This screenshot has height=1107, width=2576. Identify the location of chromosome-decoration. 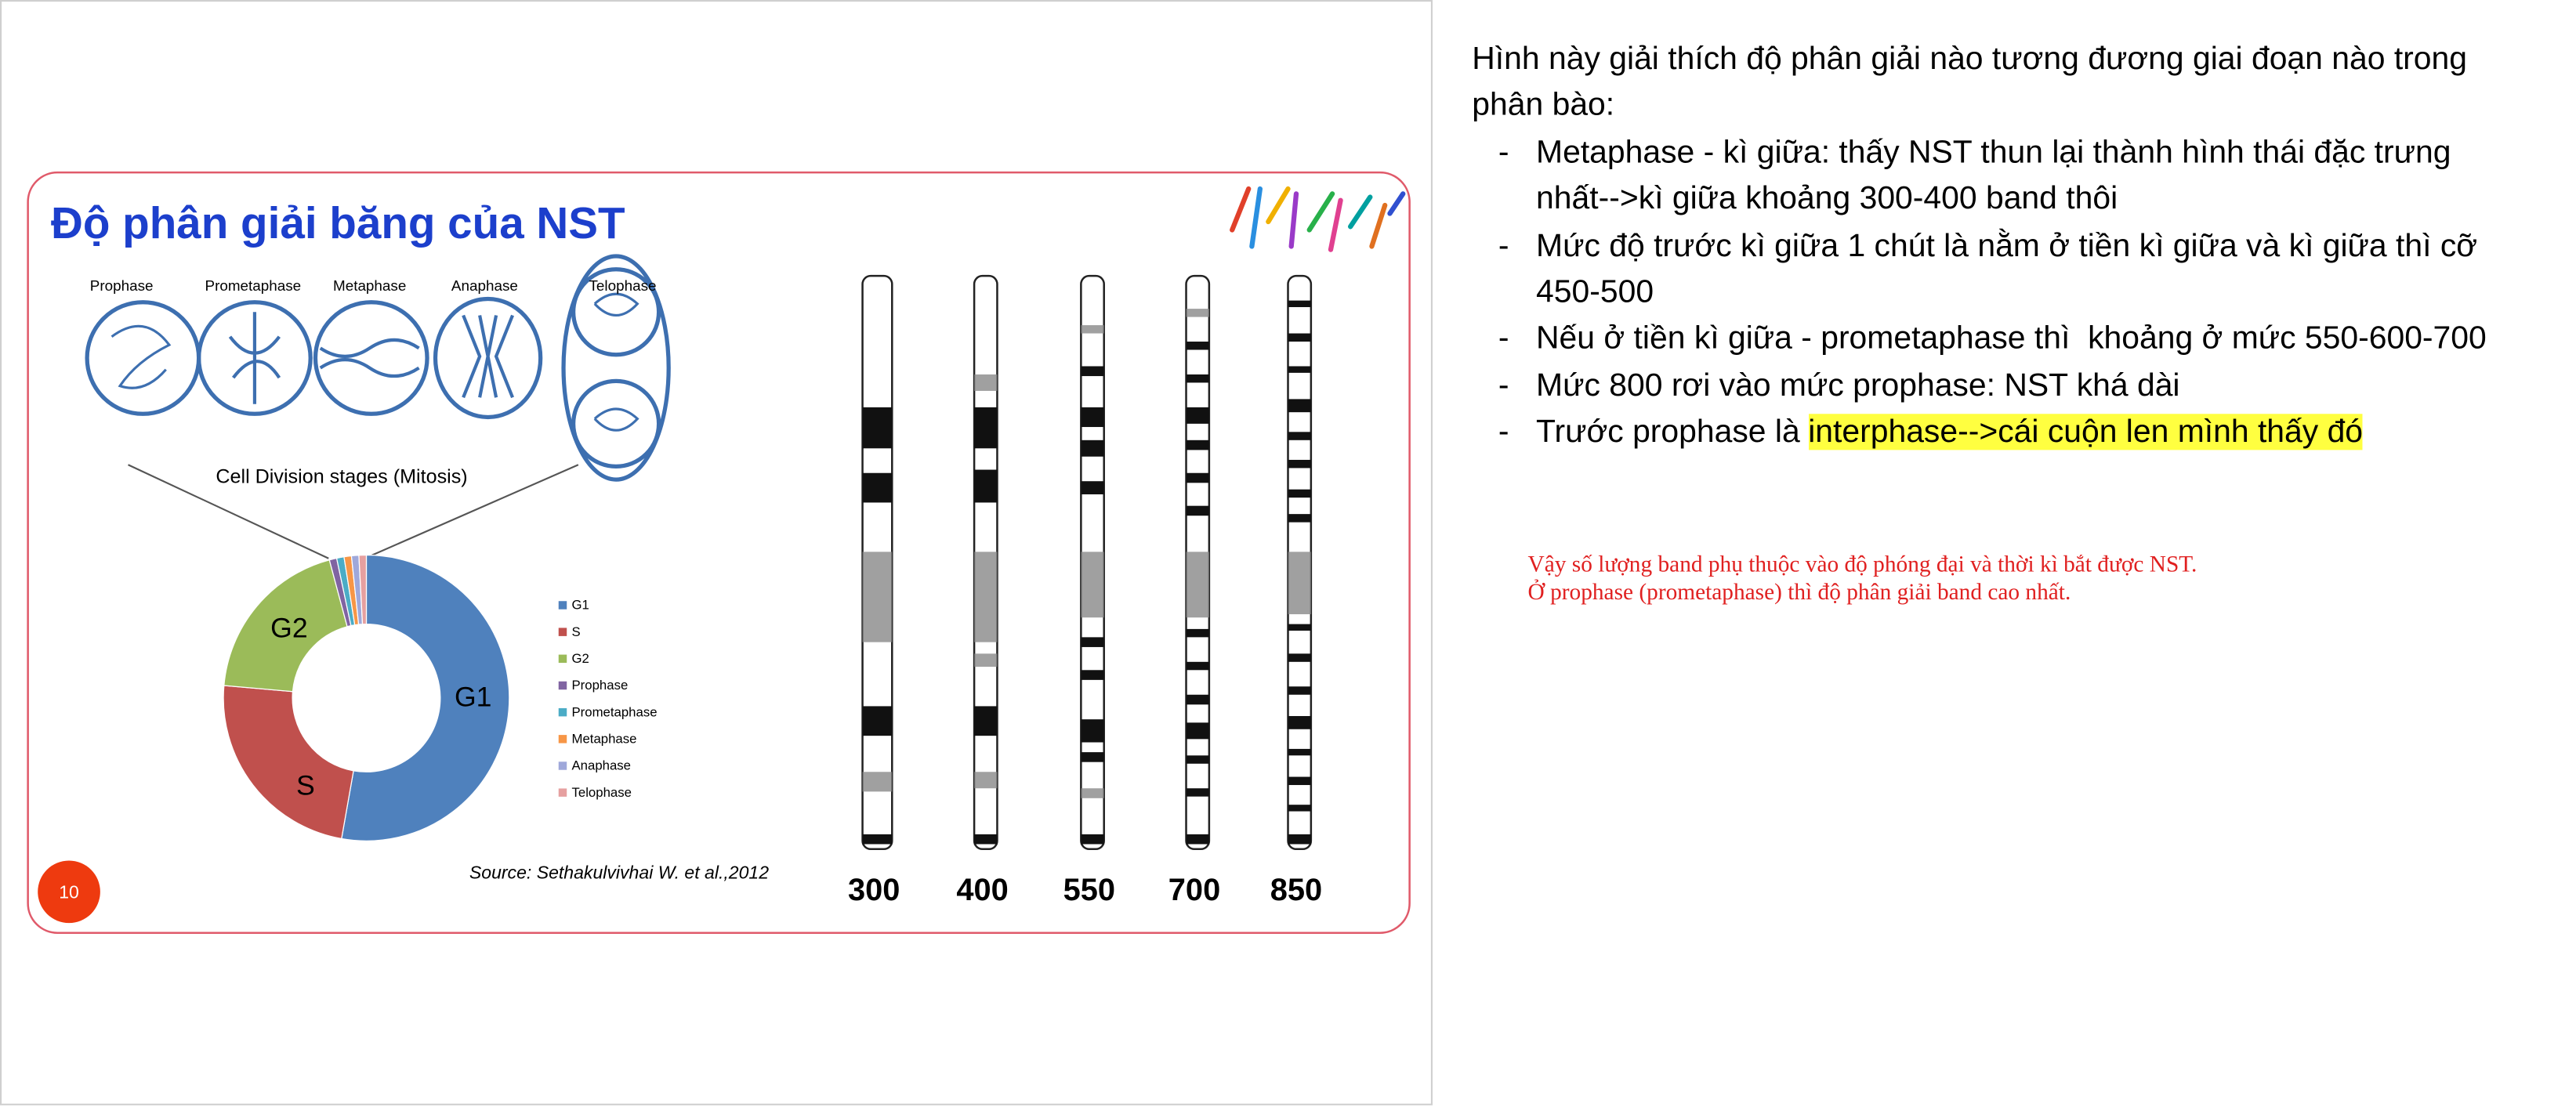
(1318, 219).